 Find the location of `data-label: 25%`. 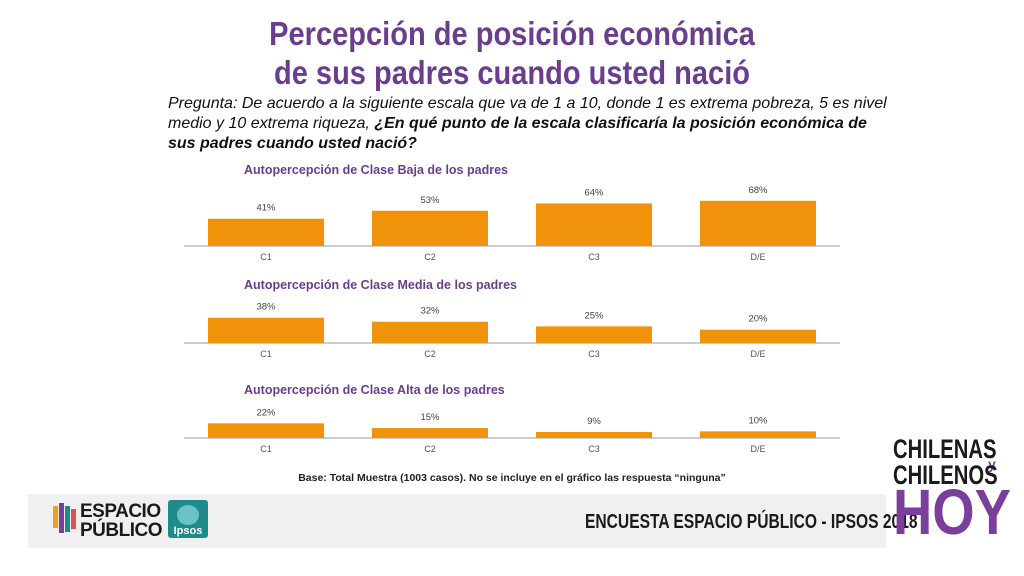

data-label: 25% is located at coordinates (594, 315).